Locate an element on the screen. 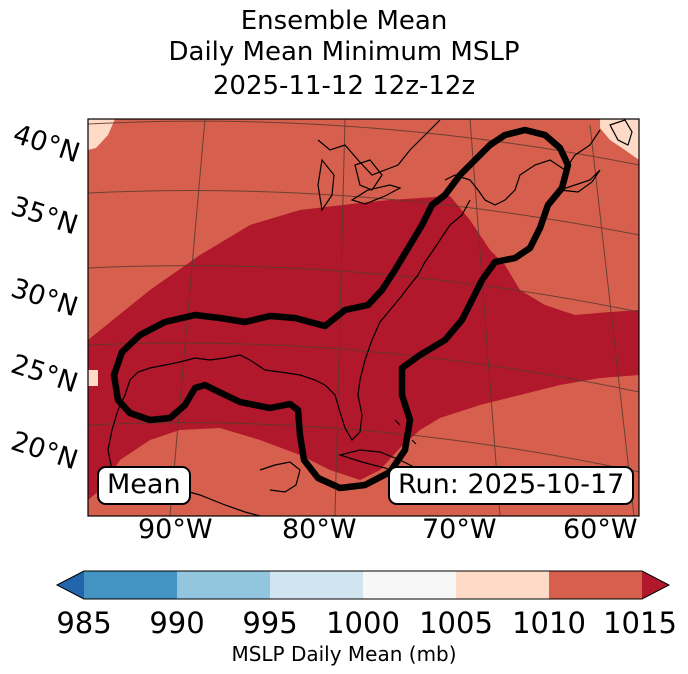 The height and width of the screenshot is (674, 688). colorbar-tick: 990 is located at coordinates (177, 623).